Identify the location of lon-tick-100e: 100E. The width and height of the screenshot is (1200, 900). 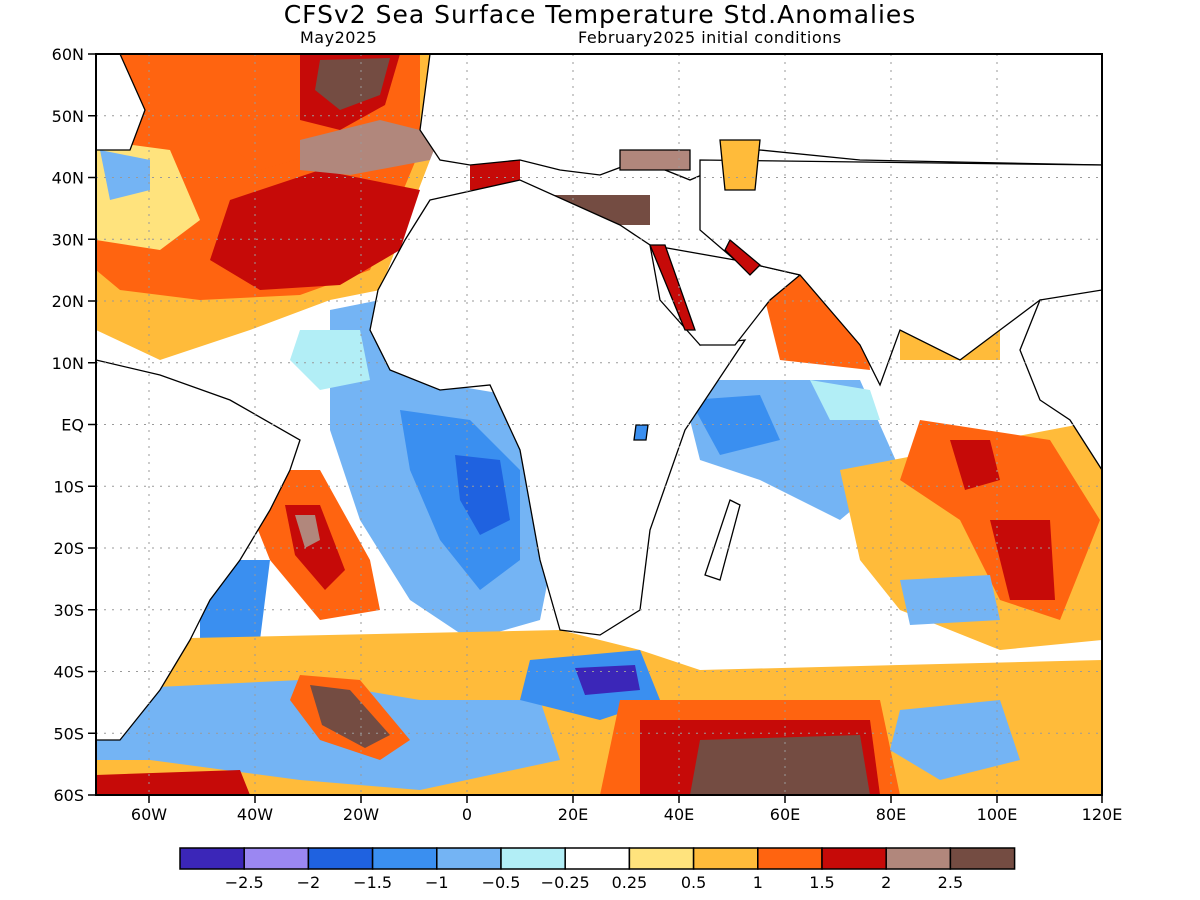
(997, 814).